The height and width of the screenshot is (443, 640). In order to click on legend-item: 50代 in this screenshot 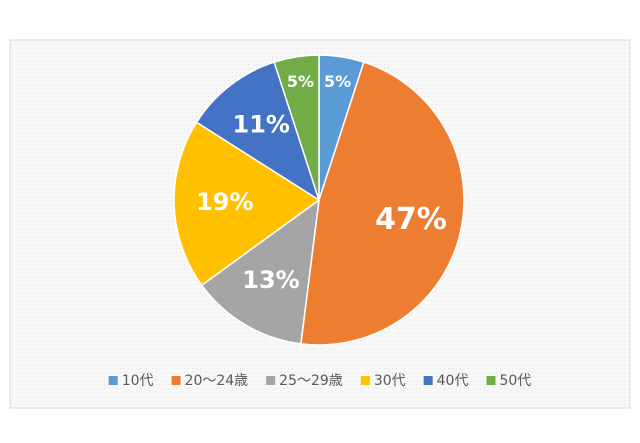, I will do `click(508, 381)`.